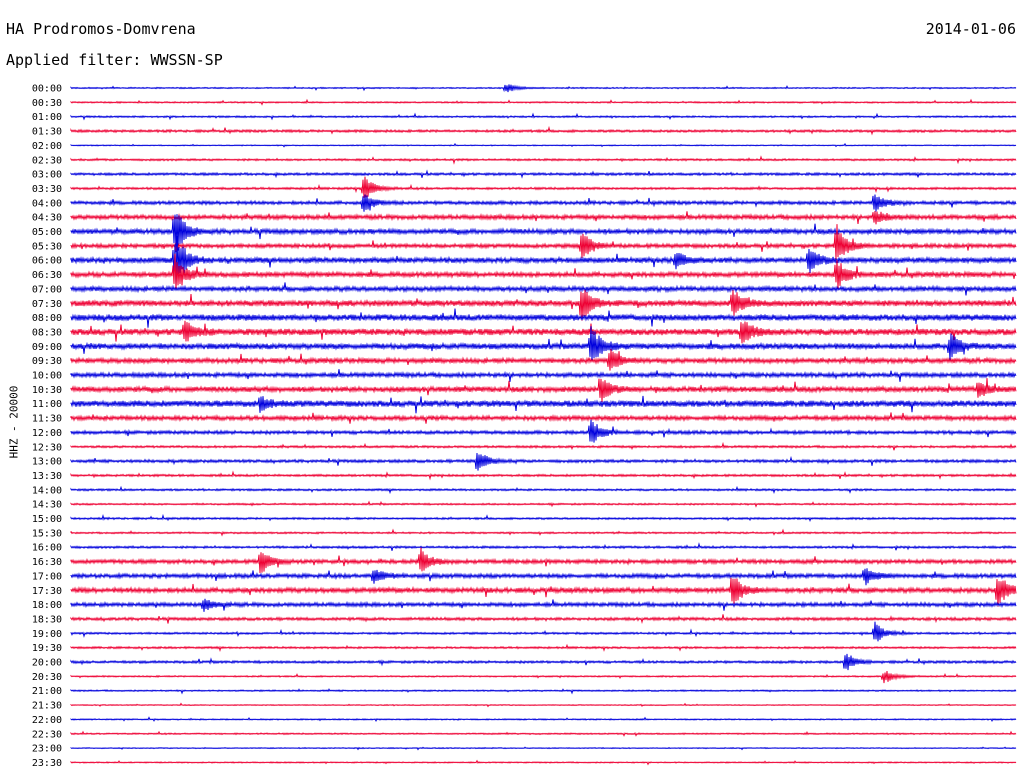  What do you see at coordinates (47, 419) in the screenshot?
I see `time-tick-label: 11:30` at bounding box center [47, 419].